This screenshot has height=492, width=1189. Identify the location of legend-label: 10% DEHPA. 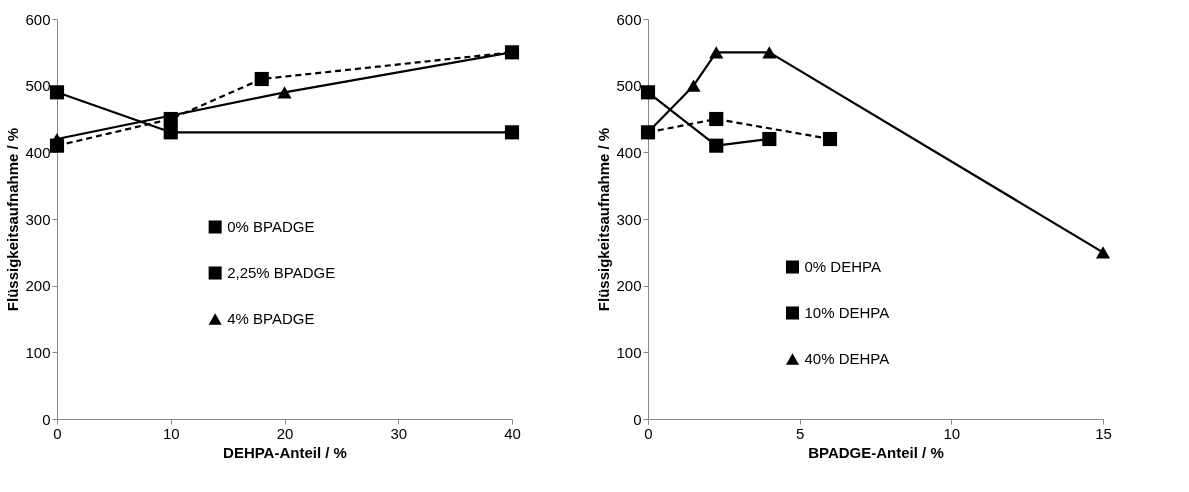
(847, 312).